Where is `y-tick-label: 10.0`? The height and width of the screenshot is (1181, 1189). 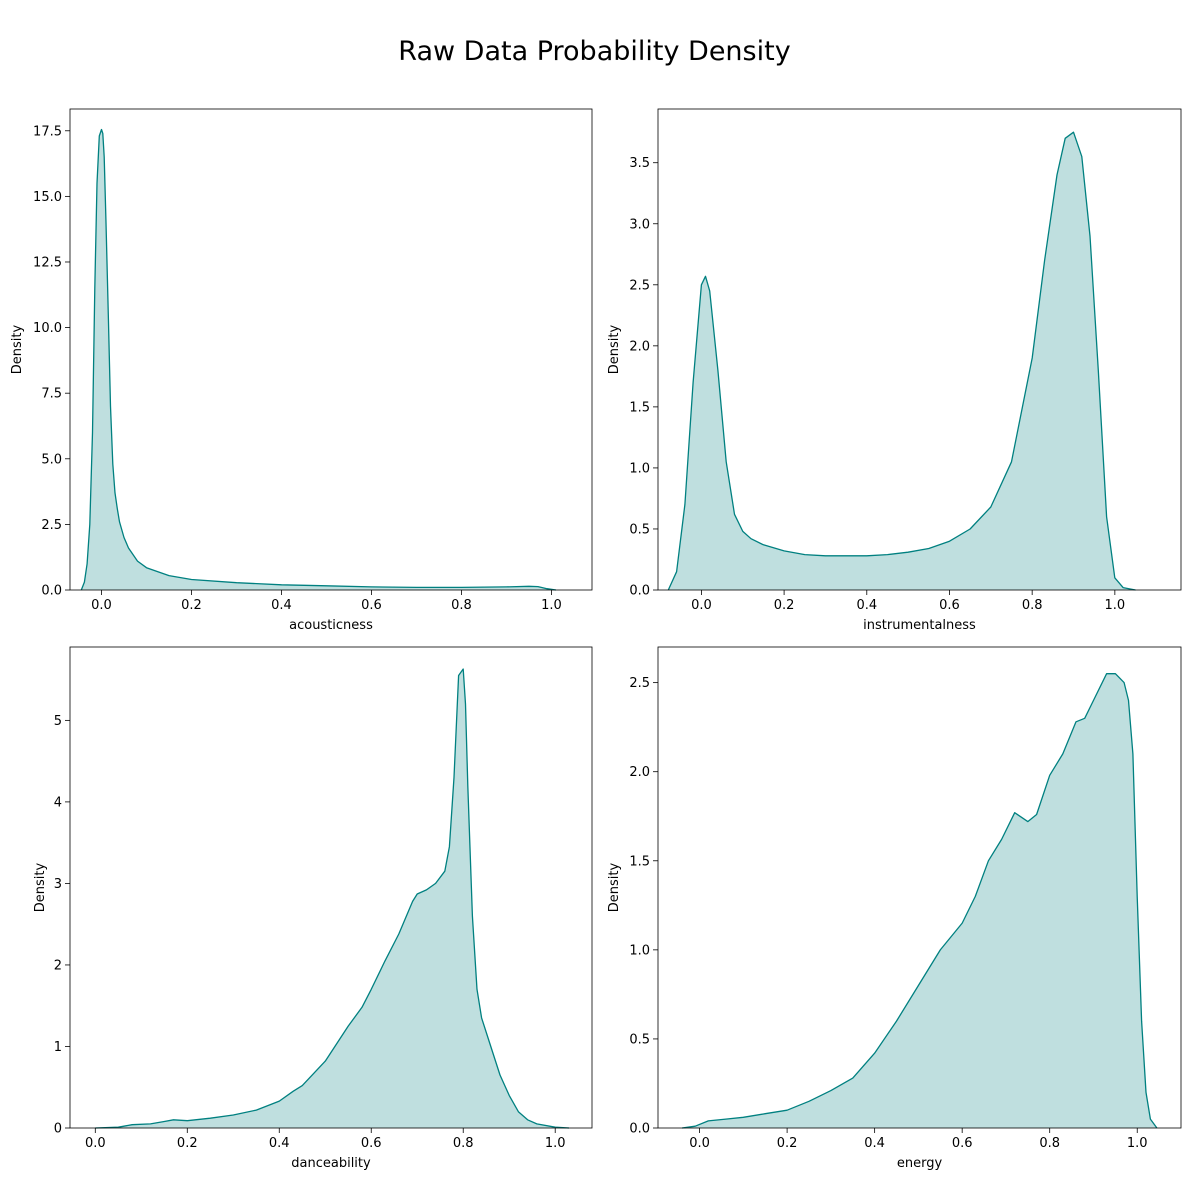 y-tick-label: 10.0 is located at coordinates (47, 328).